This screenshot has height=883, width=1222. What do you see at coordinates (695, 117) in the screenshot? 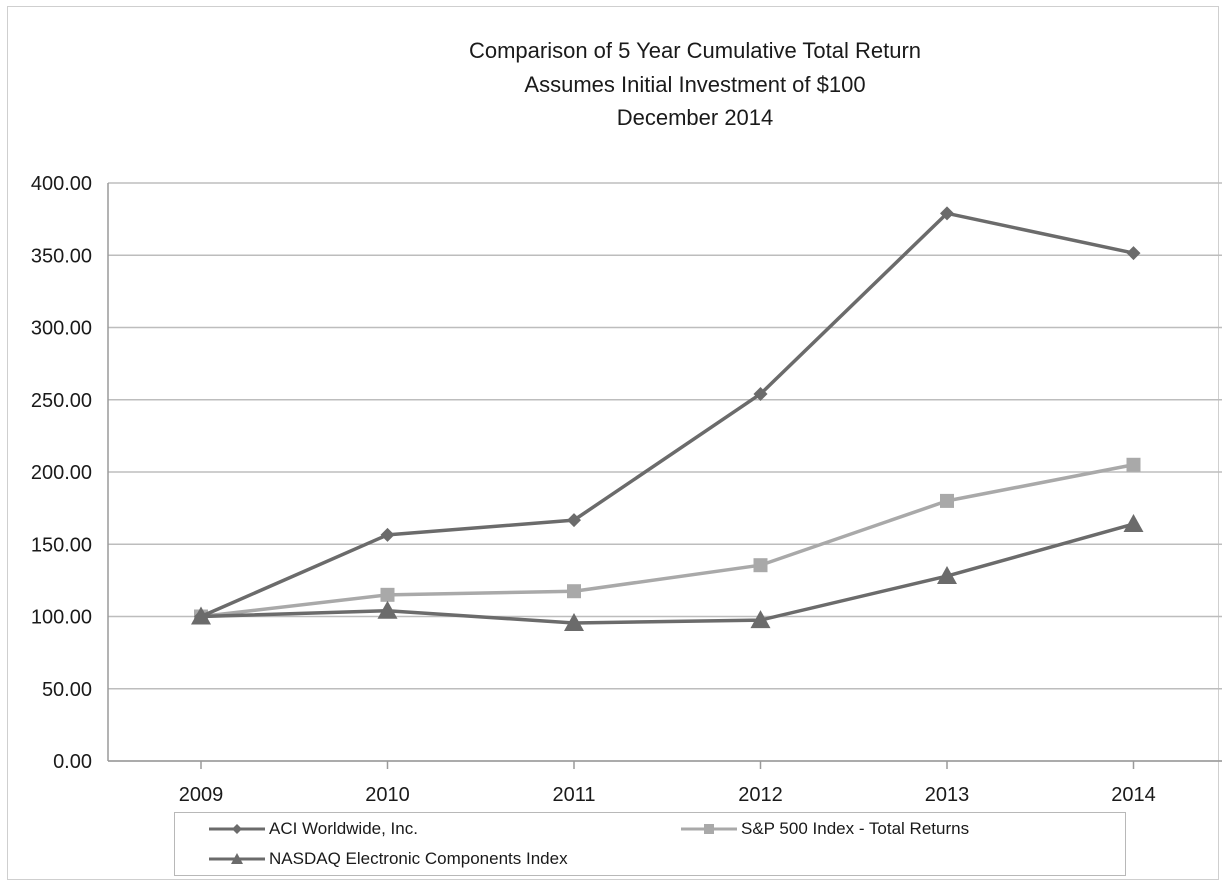
I see `chart-subtitle-date: December 2014` at bounding box center [695, 117].